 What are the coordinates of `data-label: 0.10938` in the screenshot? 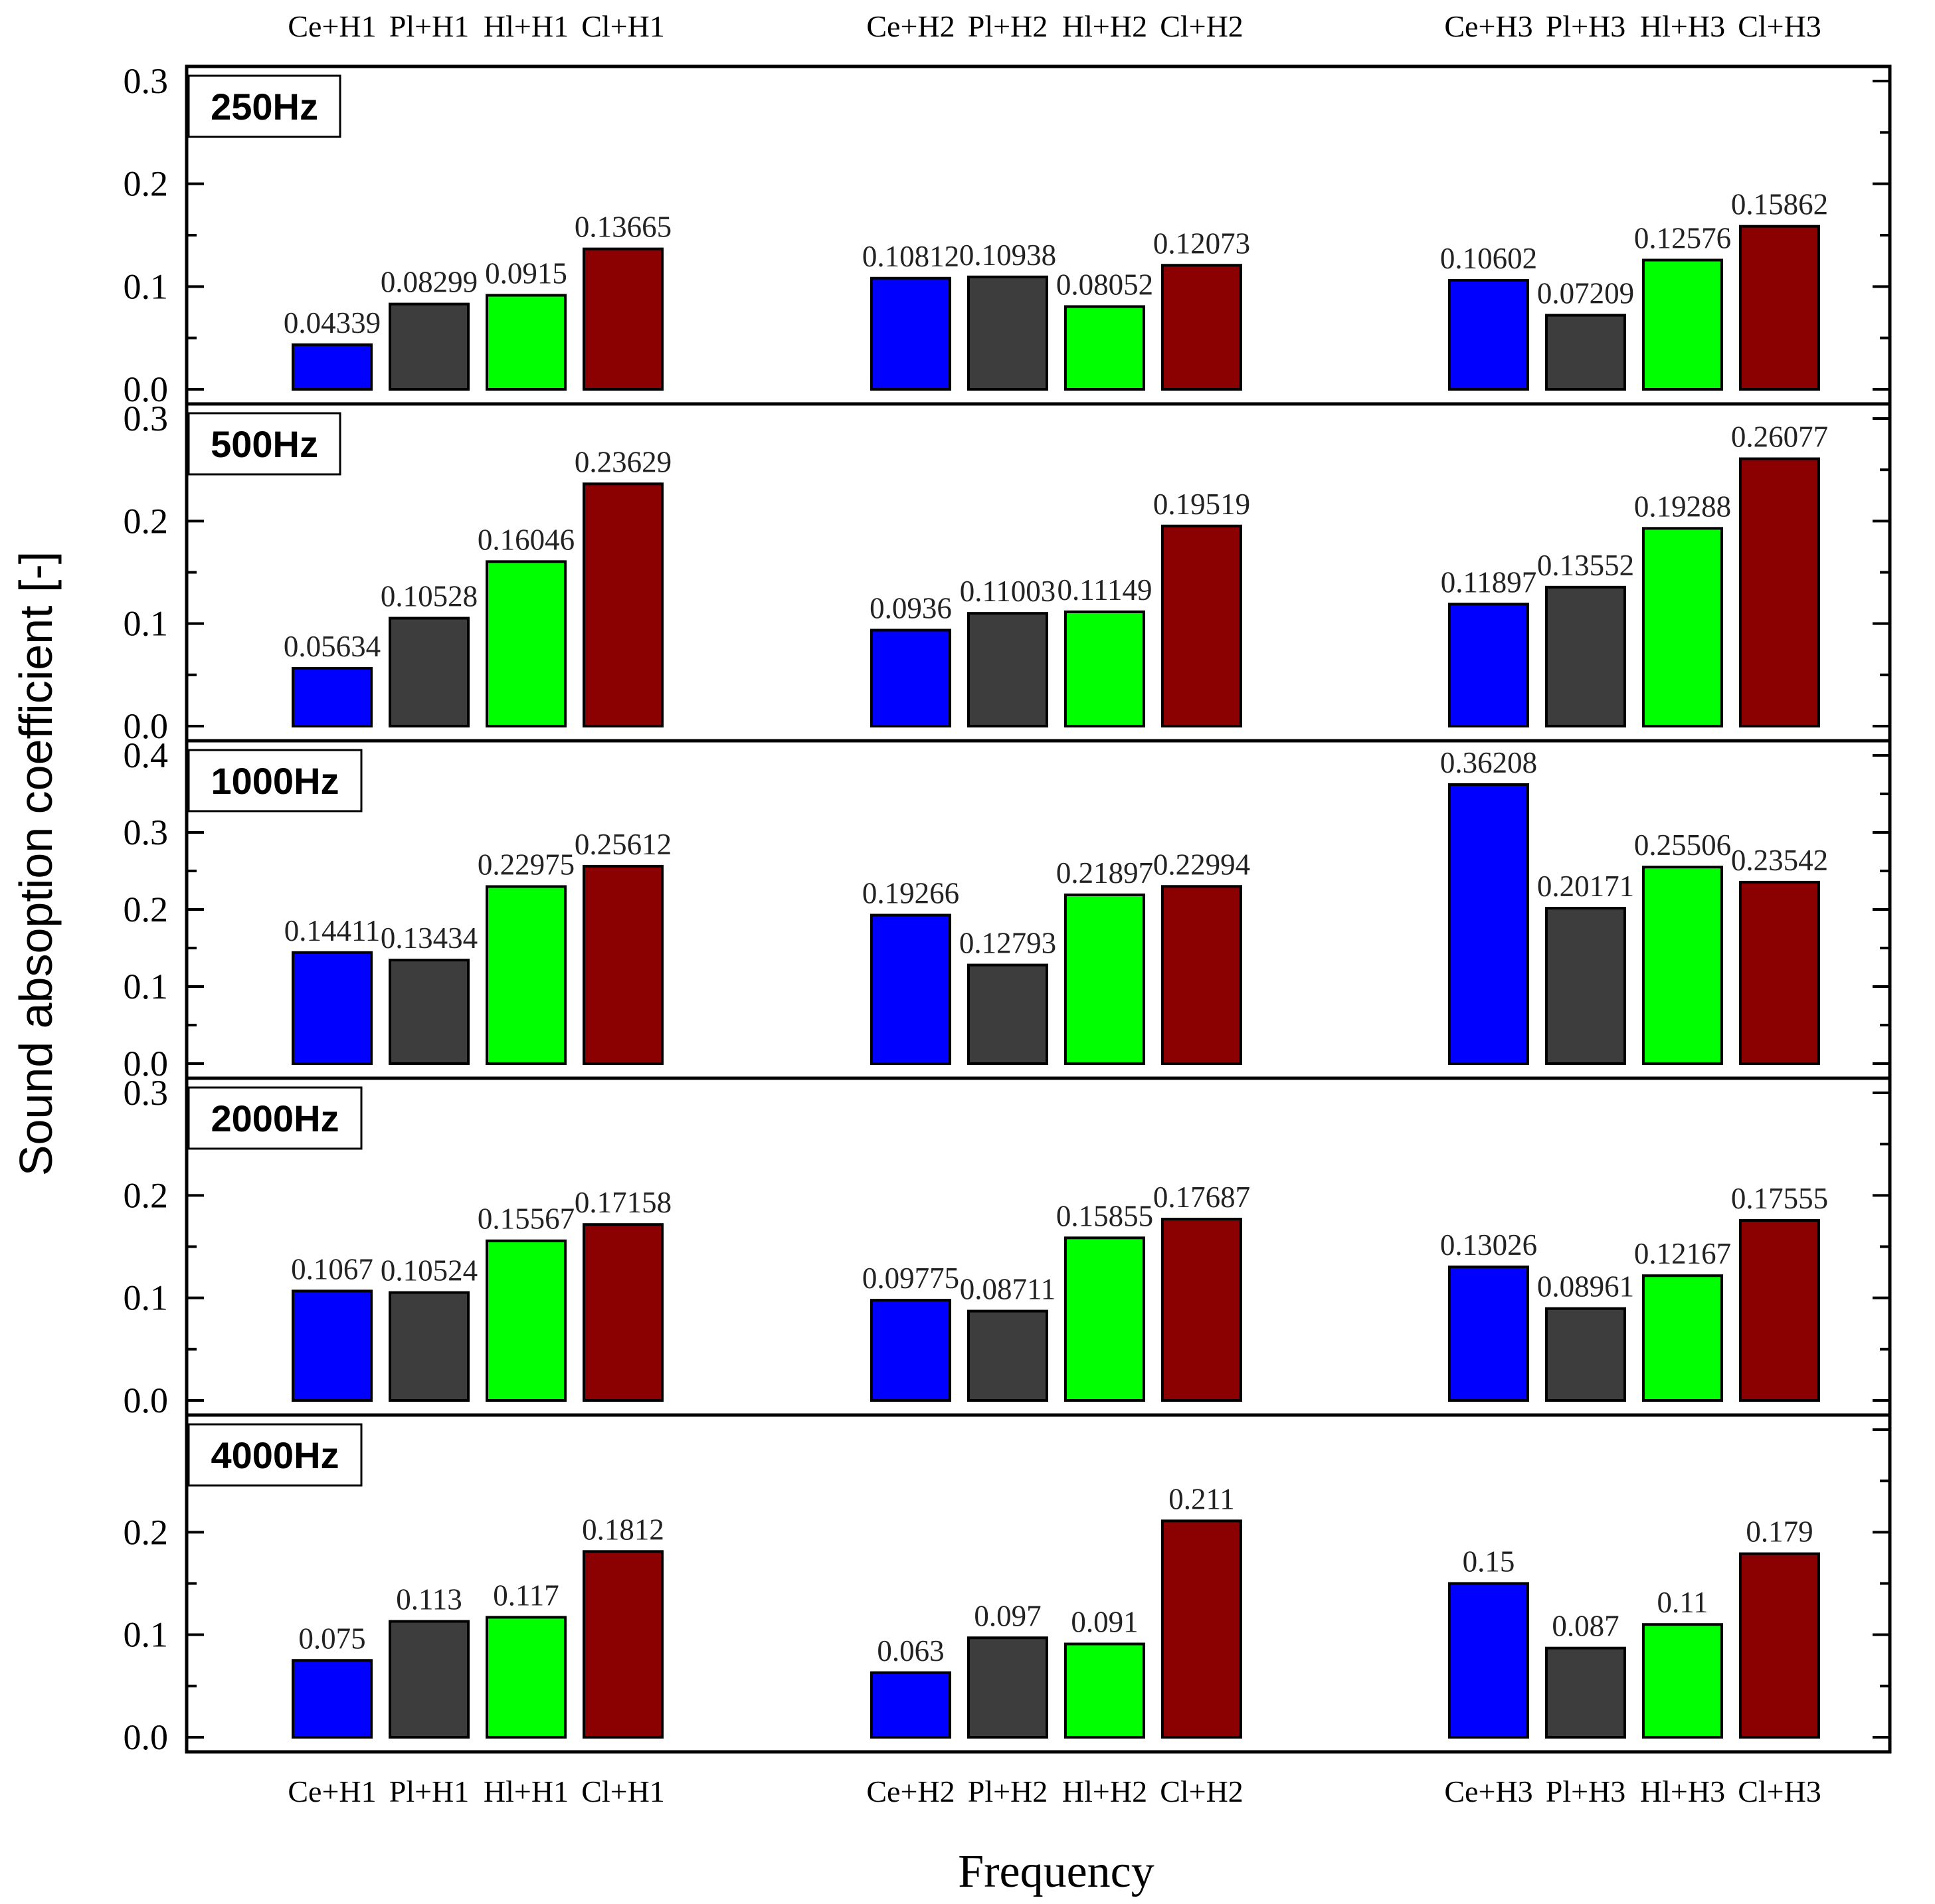 It's located at (1007, 255).